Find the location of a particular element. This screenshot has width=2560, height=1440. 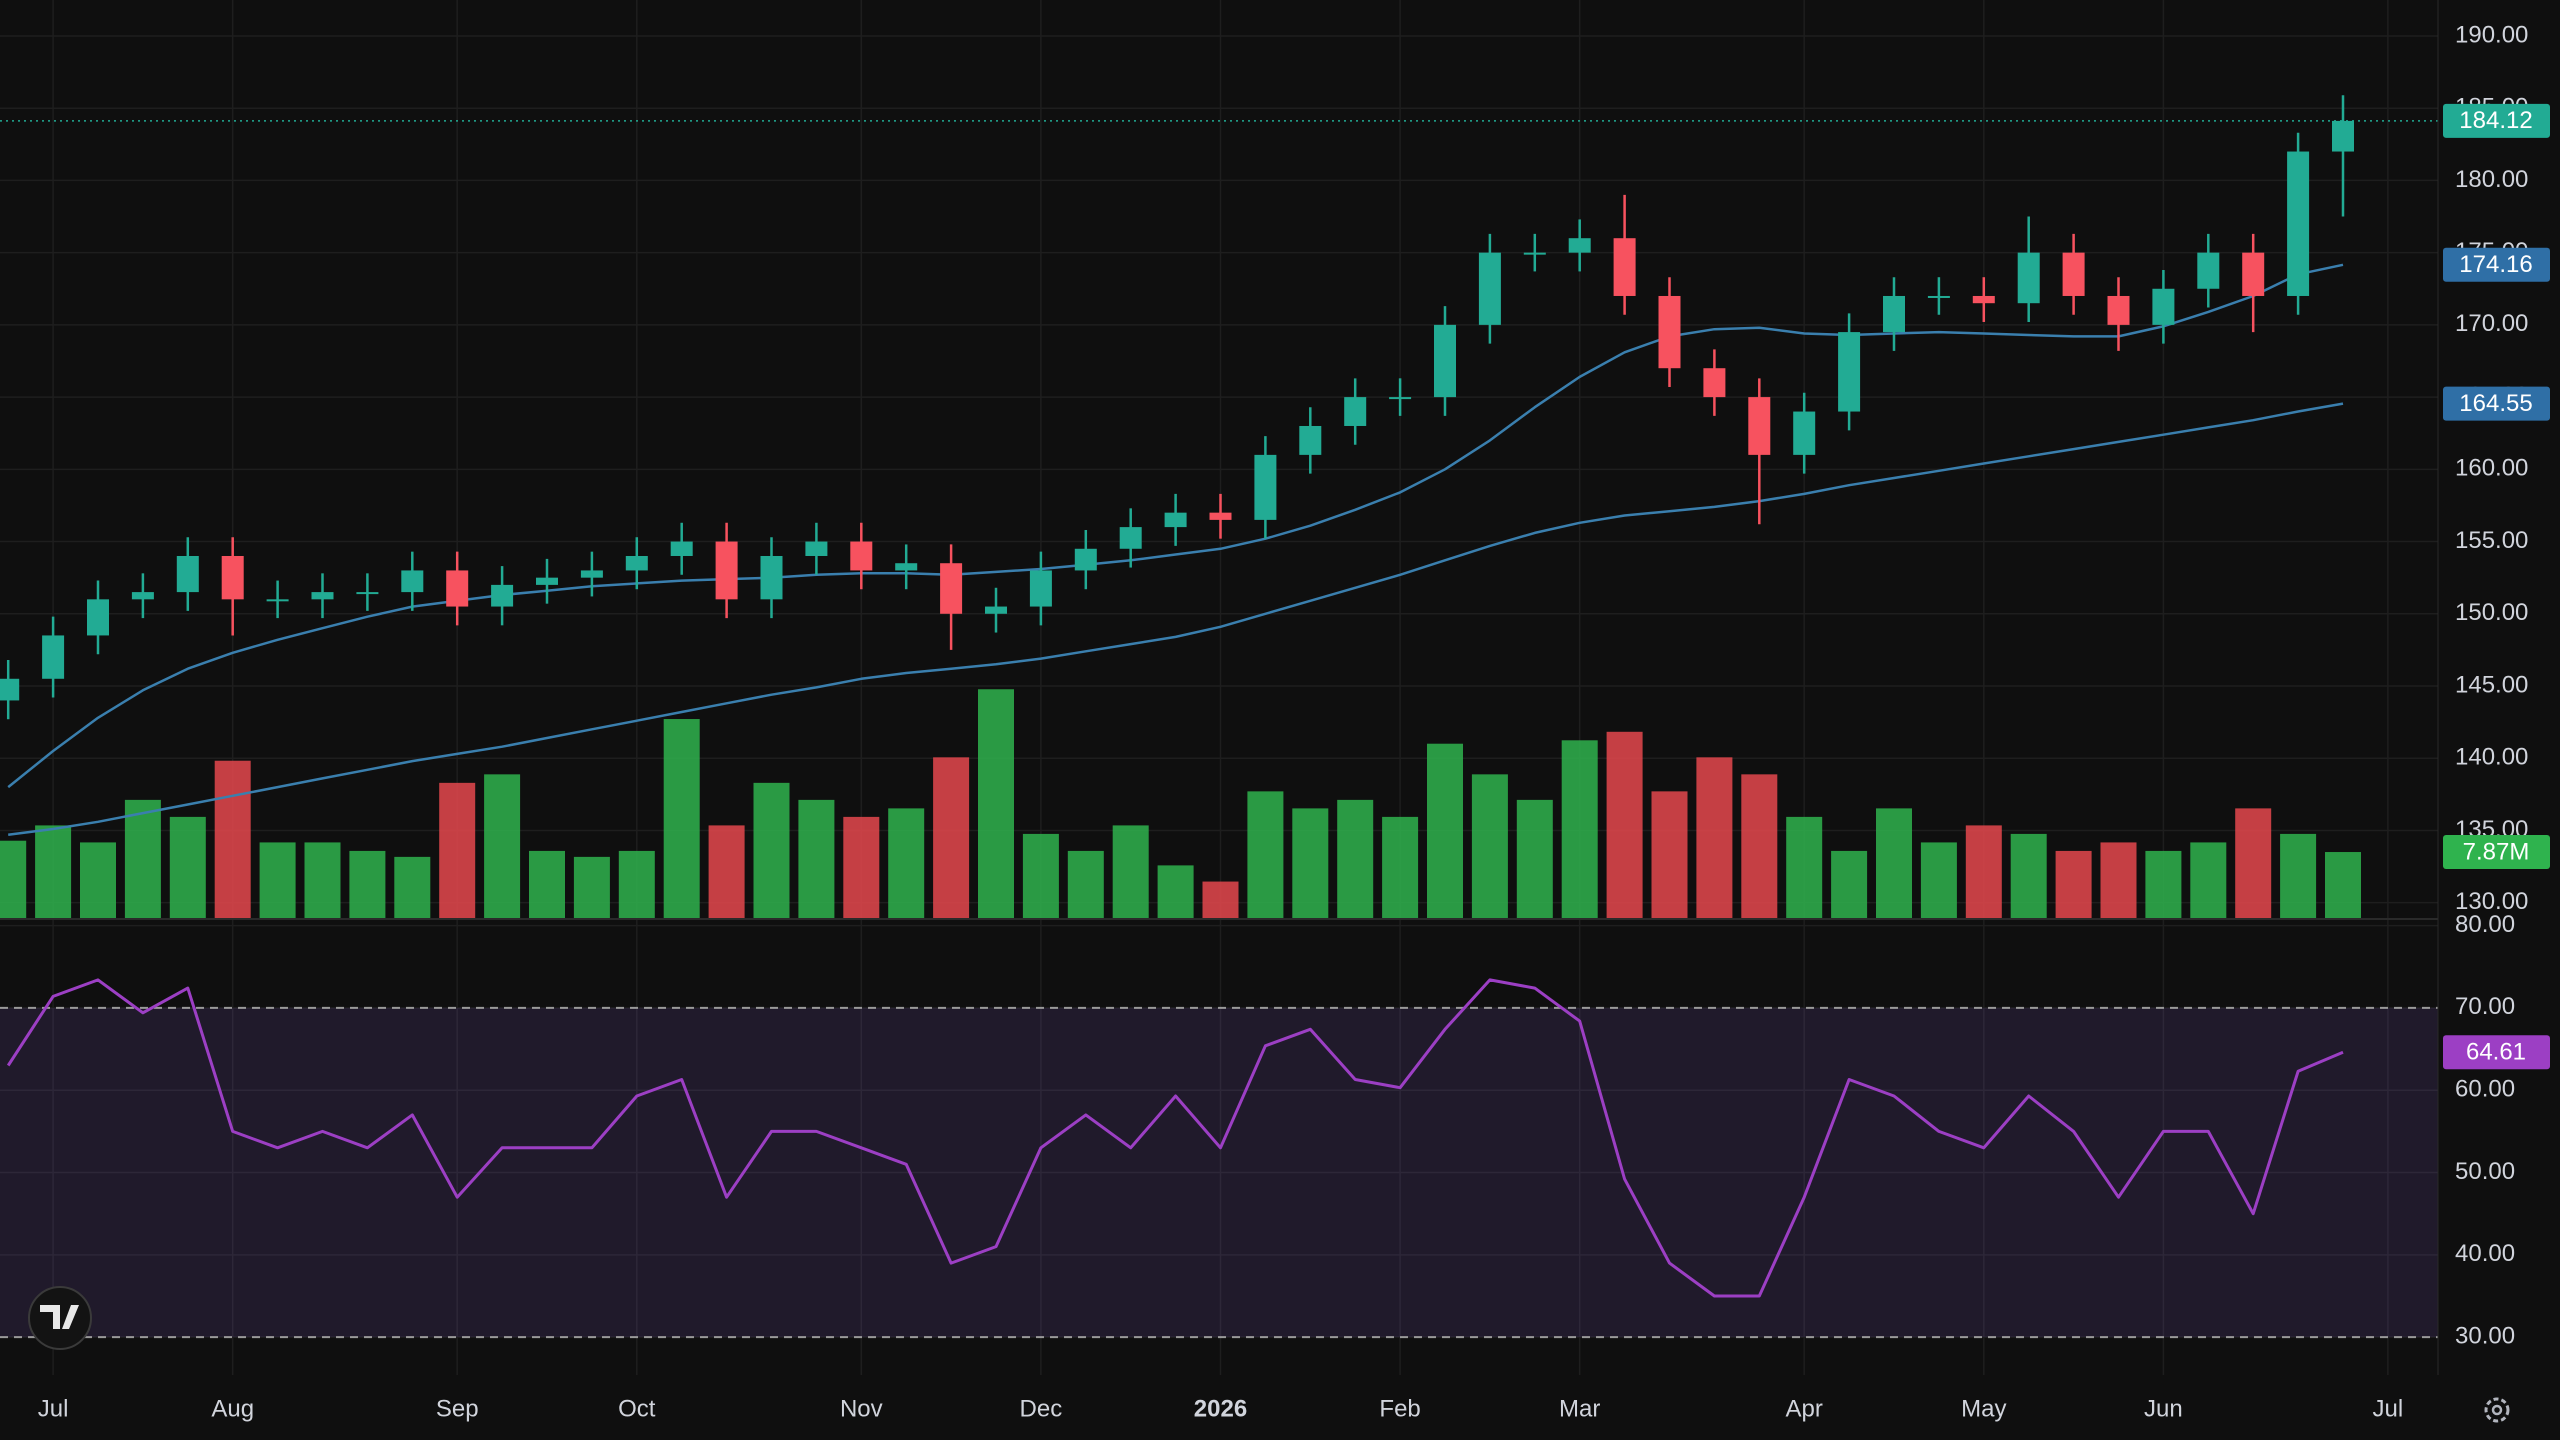

x-tick-label: Sep is located at coordinates (457, 1408).